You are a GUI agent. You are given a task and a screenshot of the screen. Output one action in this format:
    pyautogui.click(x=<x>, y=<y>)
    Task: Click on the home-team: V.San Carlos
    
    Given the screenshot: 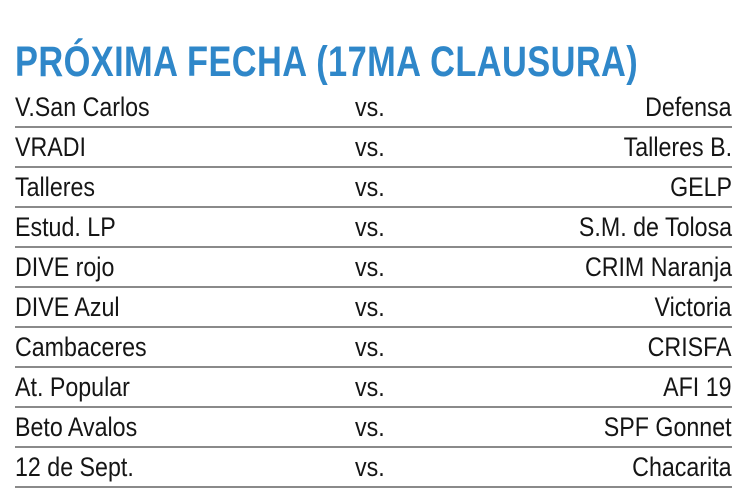 What is the action you would take?
    pyautogui.click(x=82, y=107)
    